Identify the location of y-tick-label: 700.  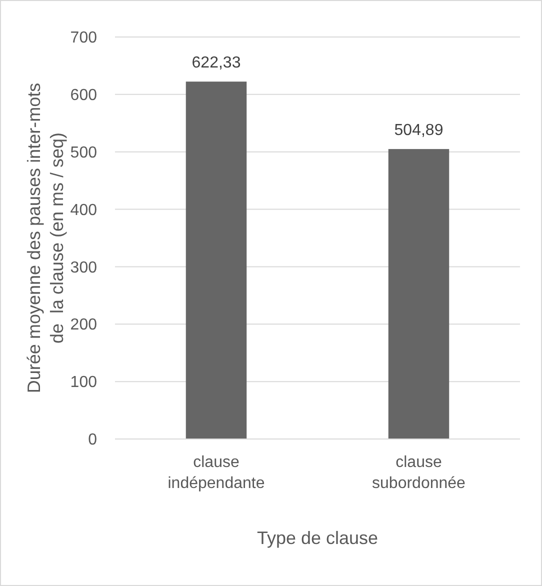
(84, 38).